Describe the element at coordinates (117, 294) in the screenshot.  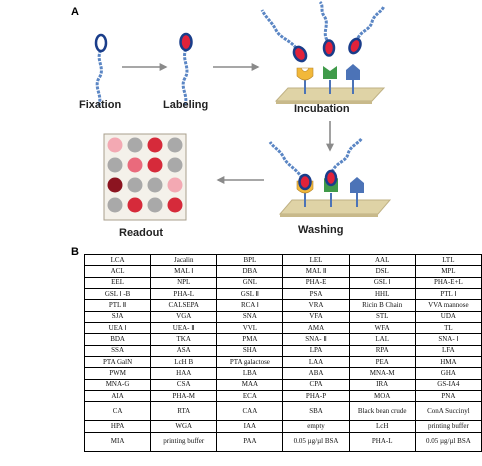
I see `table-cell: GSL Ⅰ -B` at that location.